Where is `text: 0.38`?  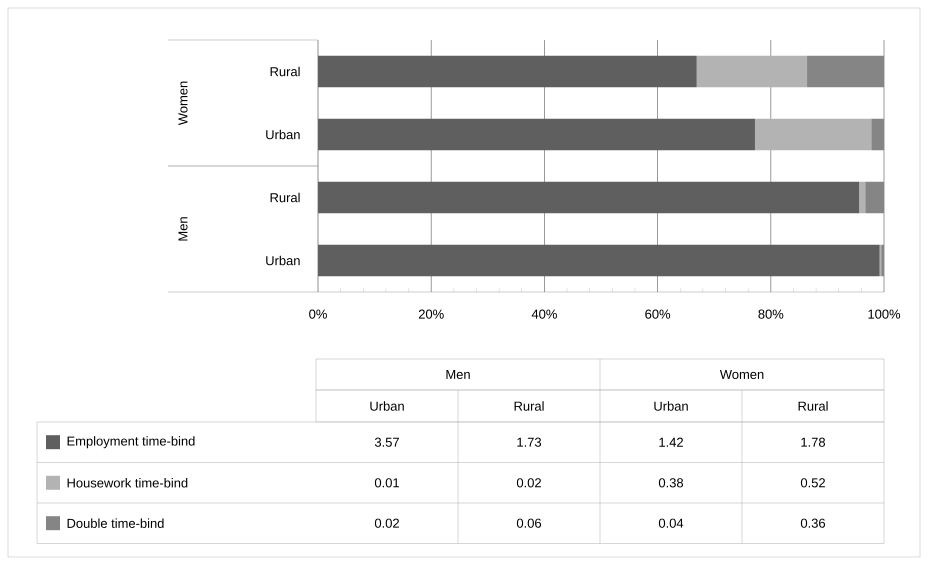 text: 0.38 is located at coordinates (671, 483).